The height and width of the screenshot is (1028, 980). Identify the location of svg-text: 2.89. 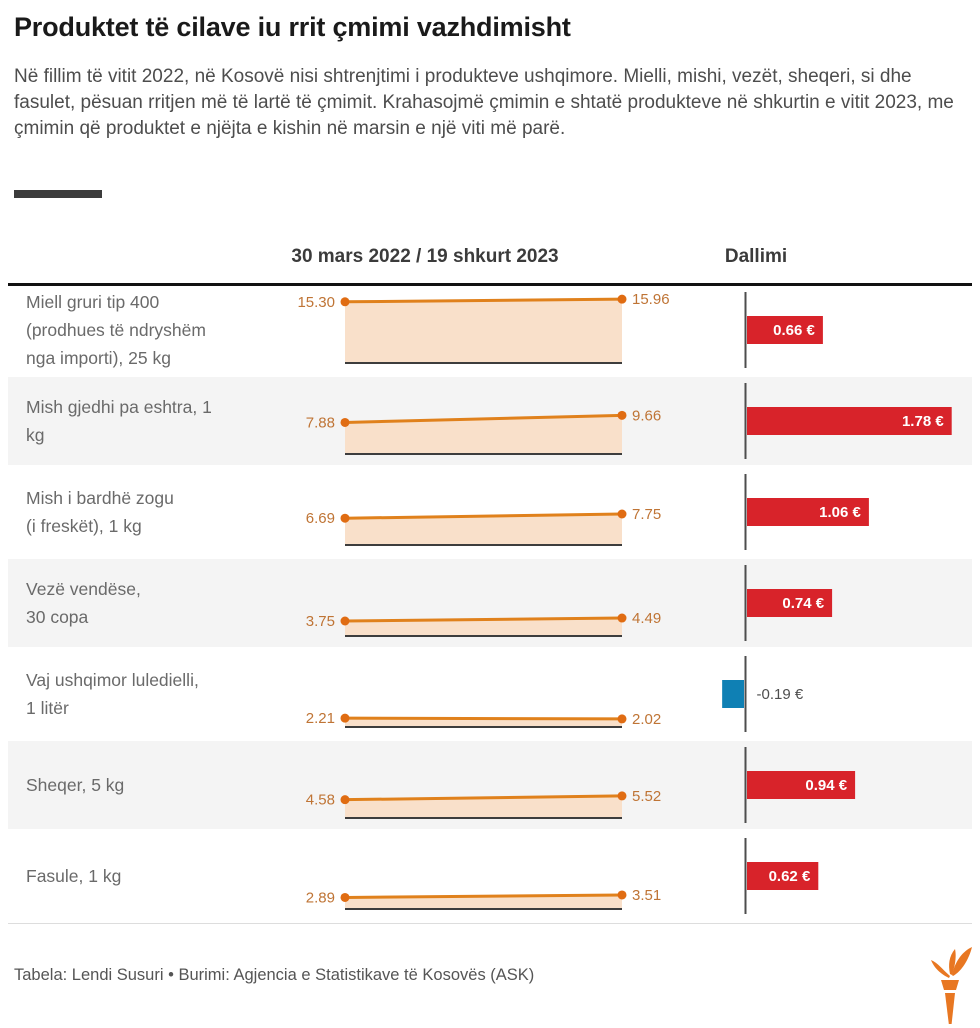
(320, 897).